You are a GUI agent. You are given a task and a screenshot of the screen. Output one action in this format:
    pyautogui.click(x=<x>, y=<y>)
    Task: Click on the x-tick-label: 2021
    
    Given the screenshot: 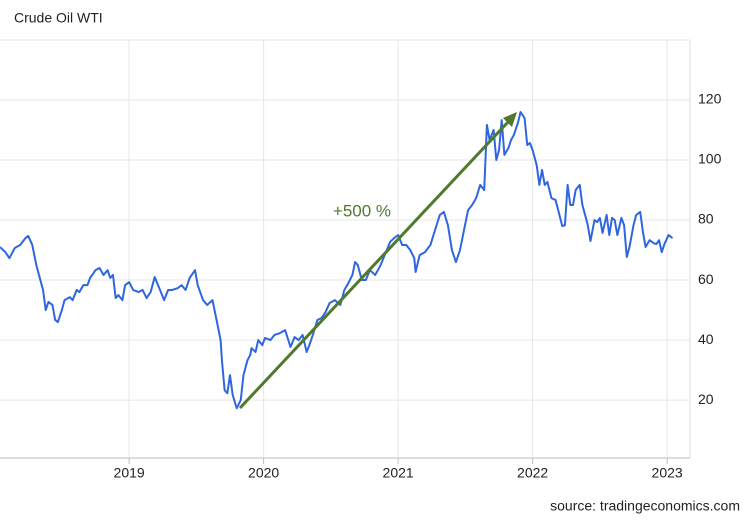 What is the action you would take?
    pyautogui.click(x=398, y=473)
    